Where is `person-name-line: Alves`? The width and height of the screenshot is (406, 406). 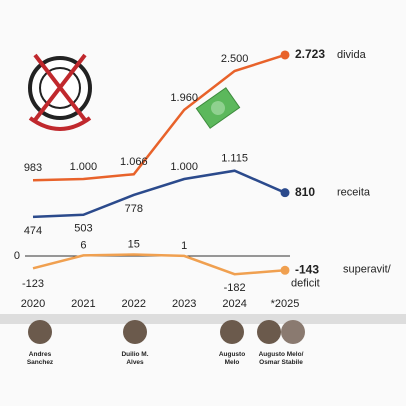
person-name-line: Alves is located at coordinates (135, 362).